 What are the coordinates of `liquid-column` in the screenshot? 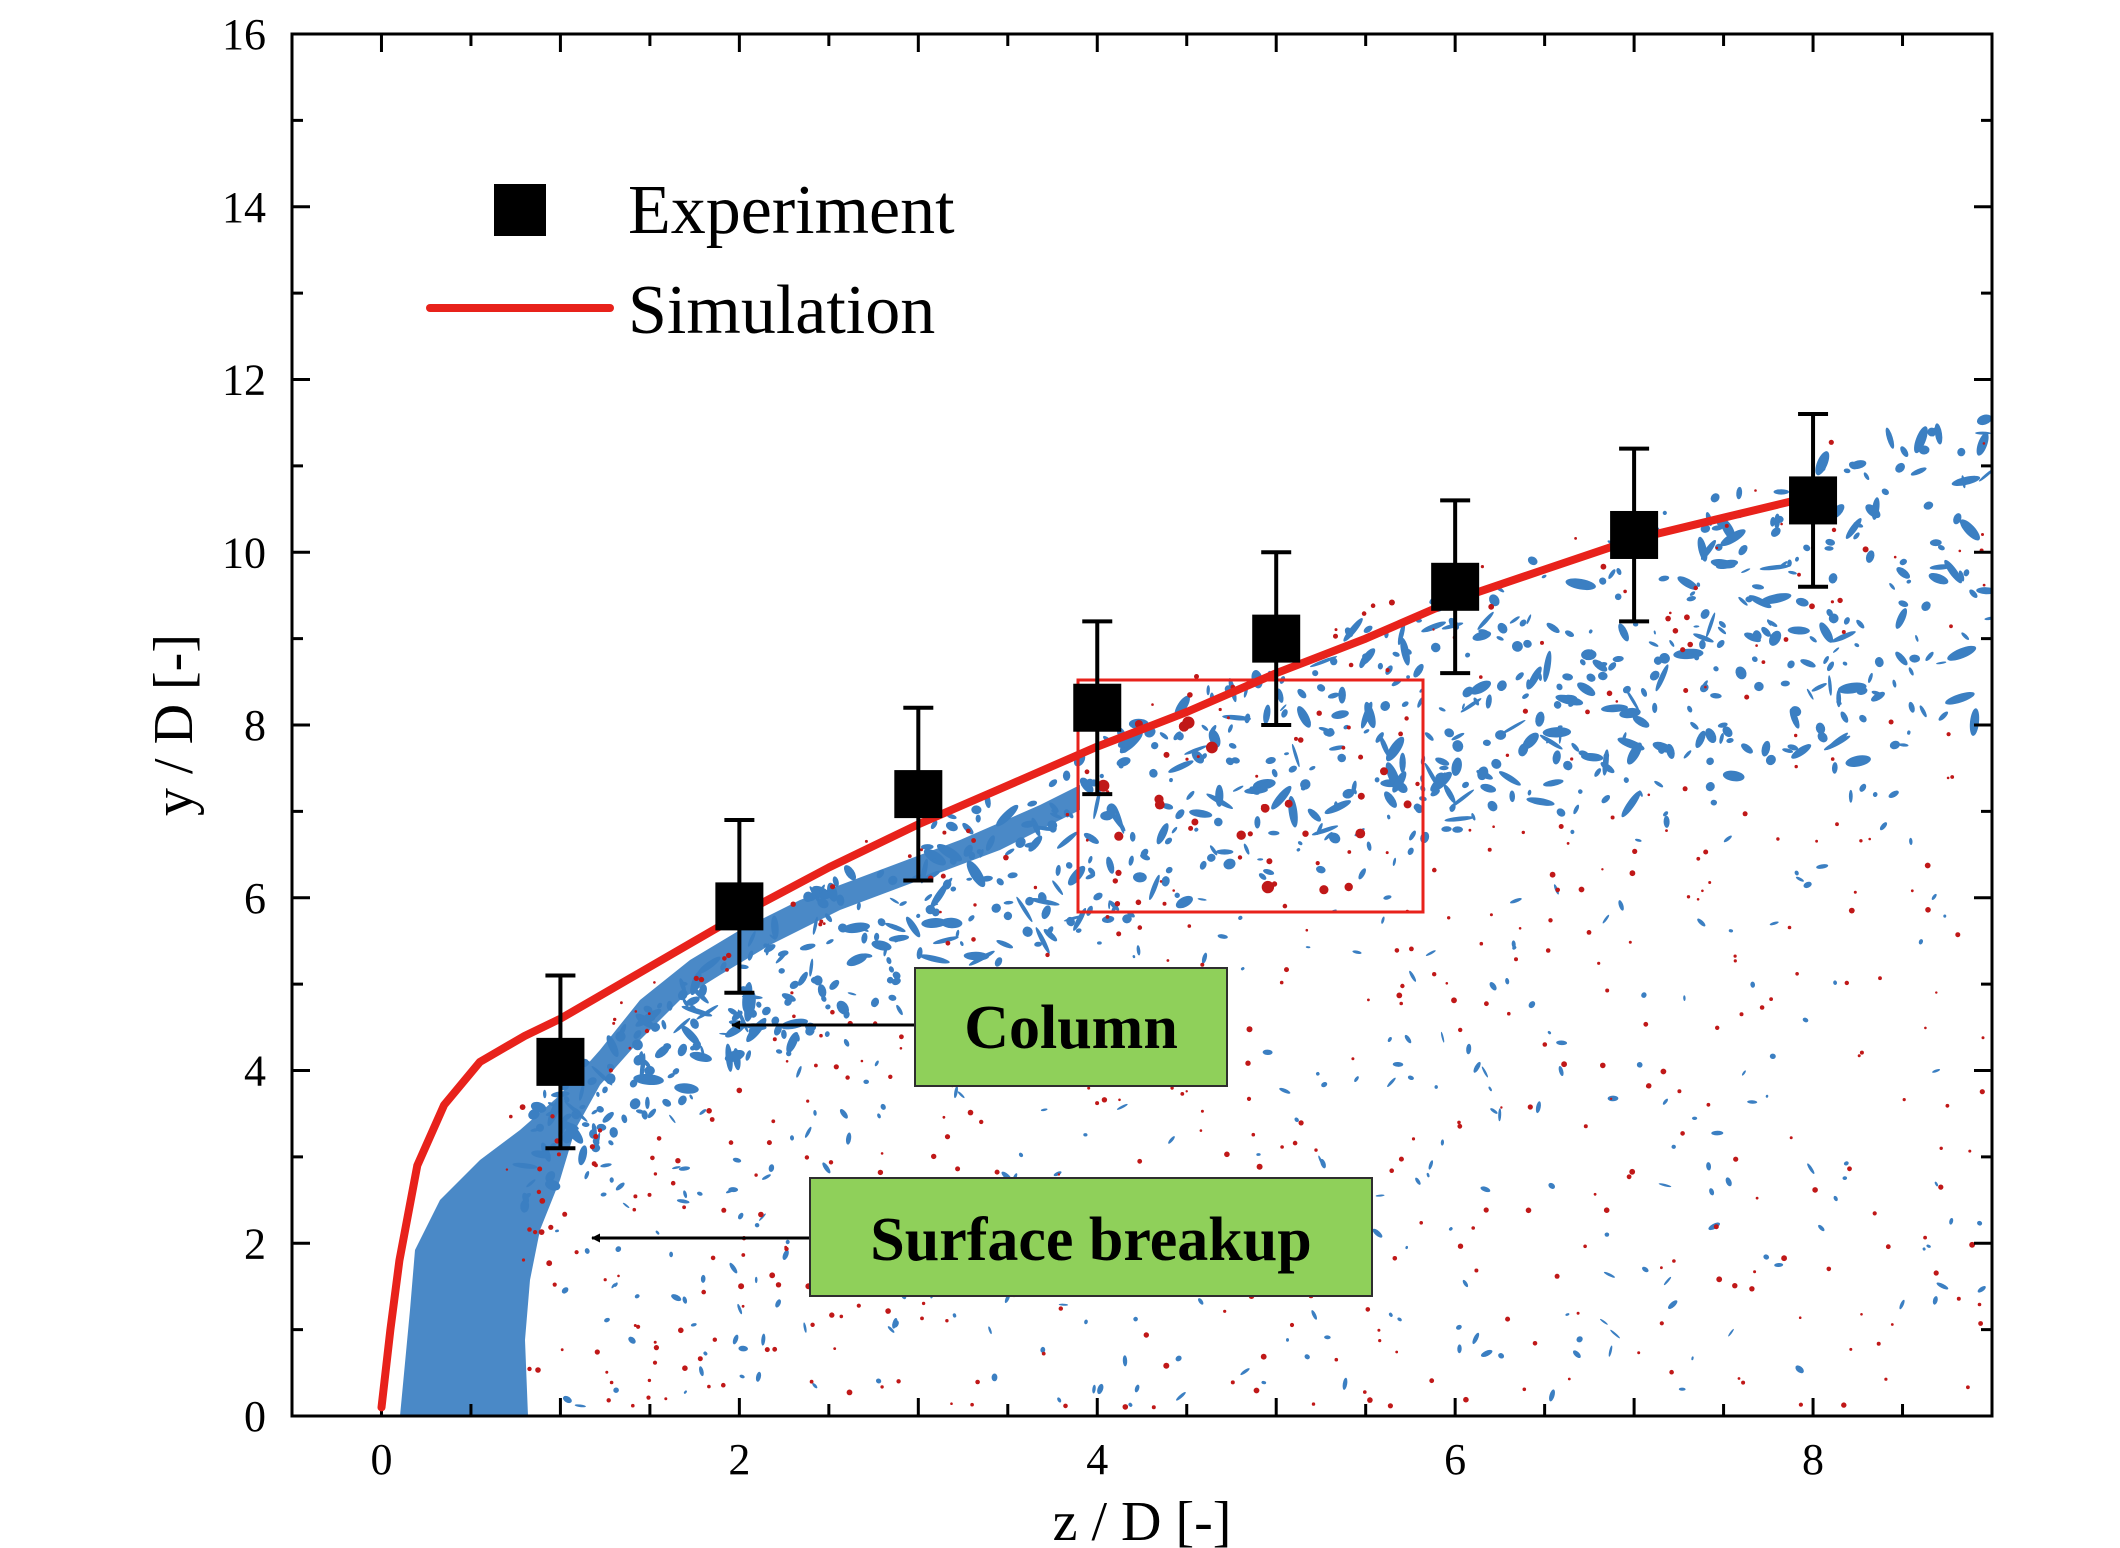 It's located at (740, 1100).